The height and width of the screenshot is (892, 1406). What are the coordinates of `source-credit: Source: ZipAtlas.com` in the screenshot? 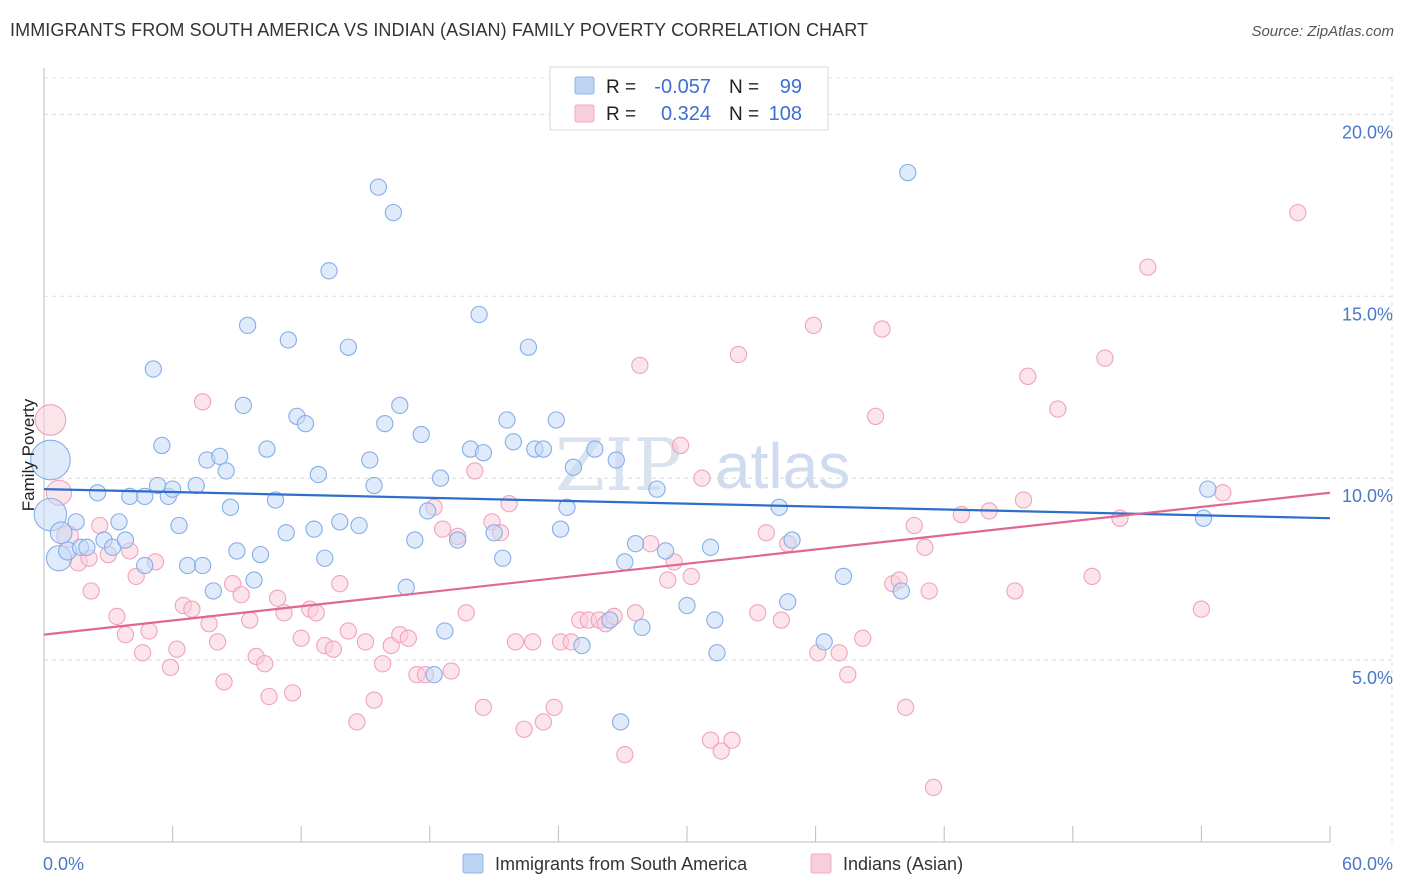 It's located at (1322, 31).